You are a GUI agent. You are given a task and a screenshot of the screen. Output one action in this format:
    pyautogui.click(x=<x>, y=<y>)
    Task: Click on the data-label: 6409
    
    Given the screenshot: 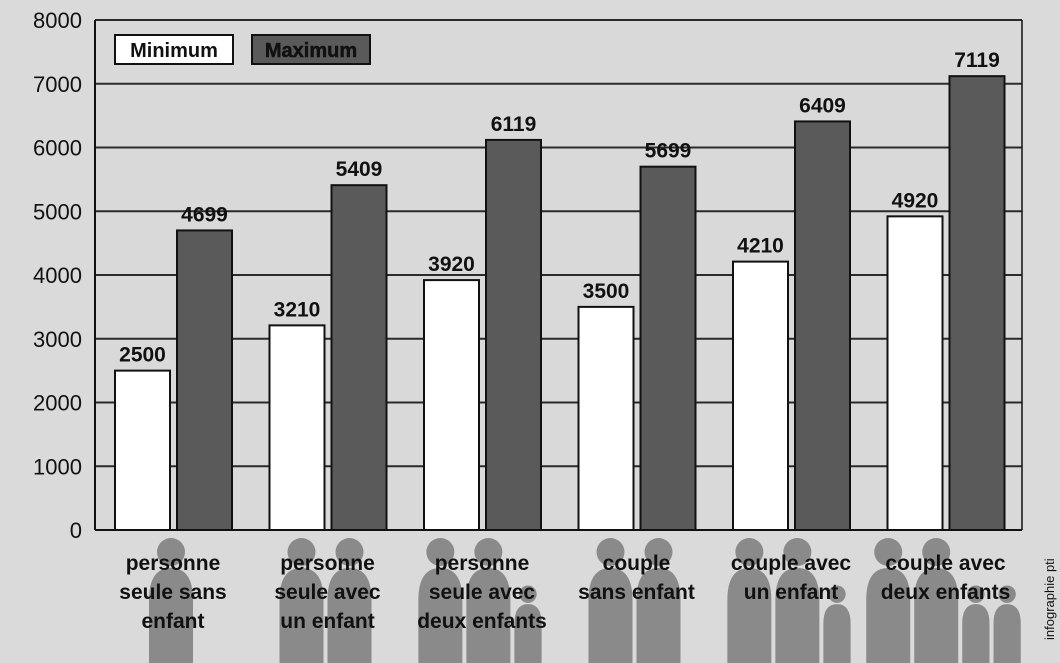 What is the action you would take?
    pyautogui.click(x=822, y=105)
    